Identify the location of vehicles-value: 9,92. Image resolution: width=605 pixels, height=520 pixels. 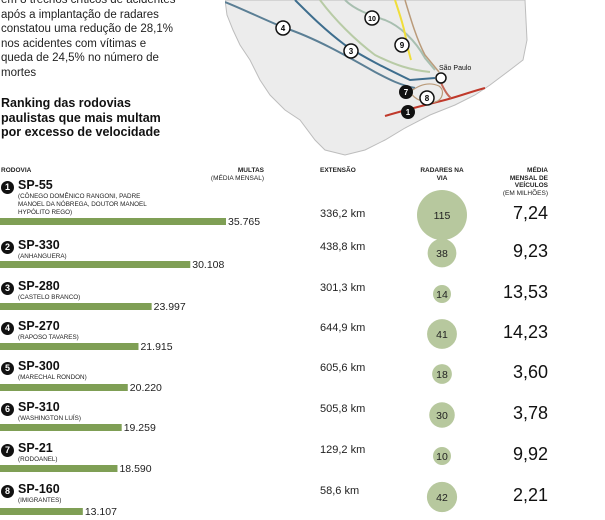
(530, 454).